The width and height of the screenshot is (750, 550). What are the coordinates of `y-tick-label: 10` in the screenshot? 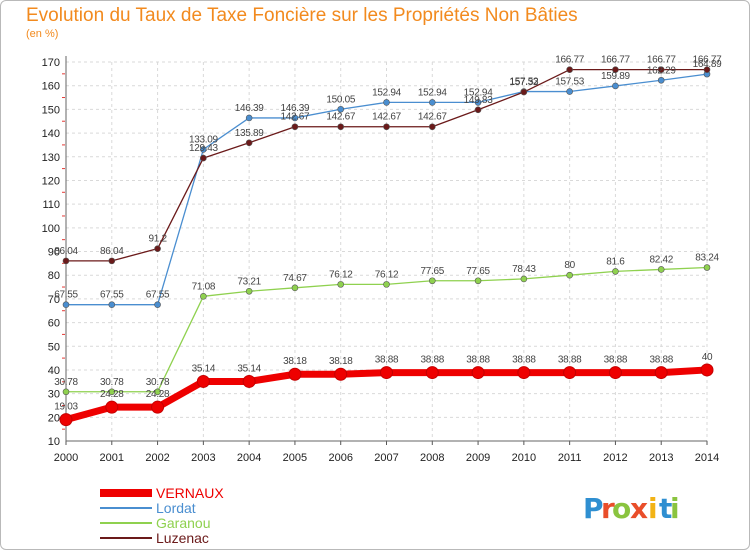 It's located at (54, 442).